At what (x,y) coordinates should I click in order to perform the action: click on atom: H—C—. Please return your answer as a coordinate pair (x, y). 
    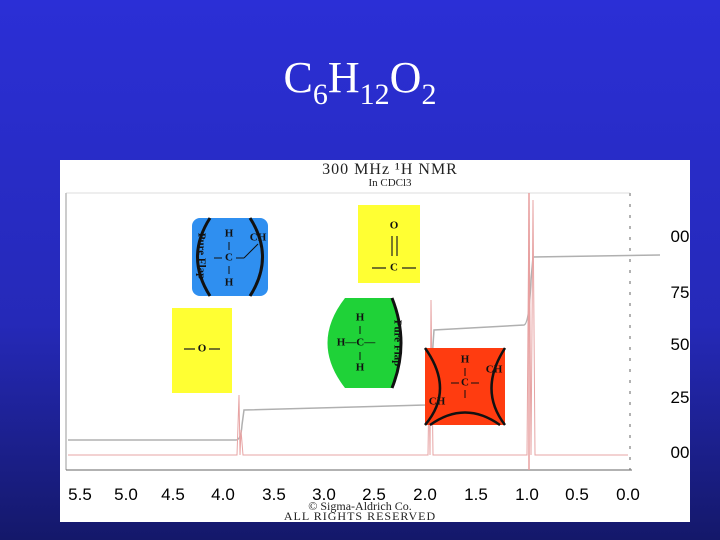
    Looking at the image, I should click on (357, 343).